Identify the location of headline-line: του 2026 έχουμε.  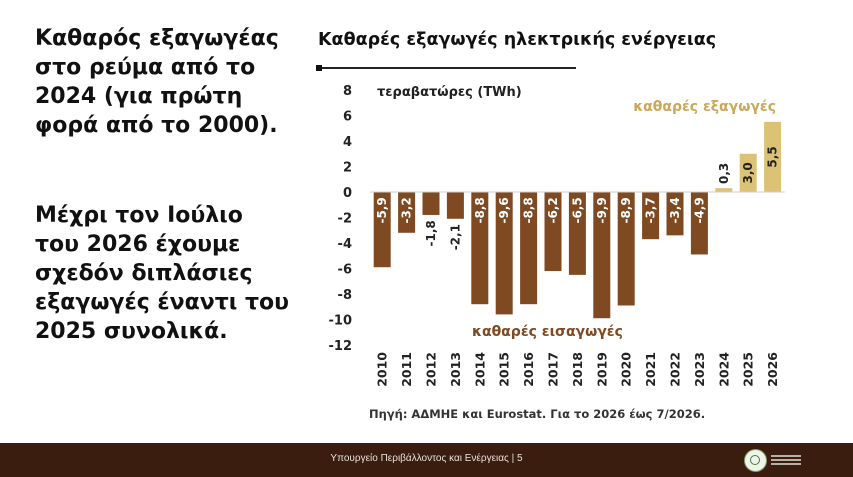
(138, 244).